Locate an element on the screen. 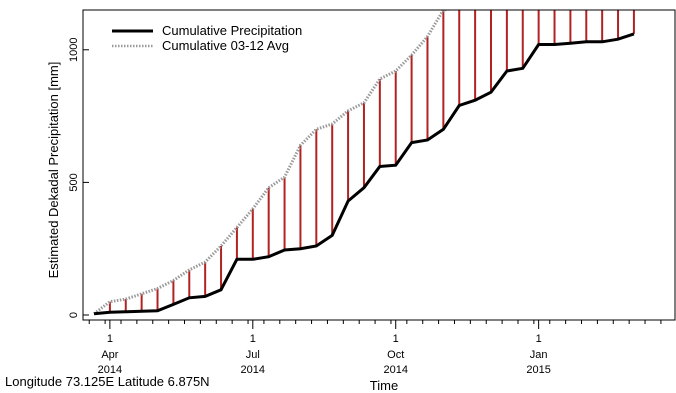 This screenshot has height=393, width=676. legend-label-avg: Cumulative 03-12 Avg is located at coordinates (225, 45).